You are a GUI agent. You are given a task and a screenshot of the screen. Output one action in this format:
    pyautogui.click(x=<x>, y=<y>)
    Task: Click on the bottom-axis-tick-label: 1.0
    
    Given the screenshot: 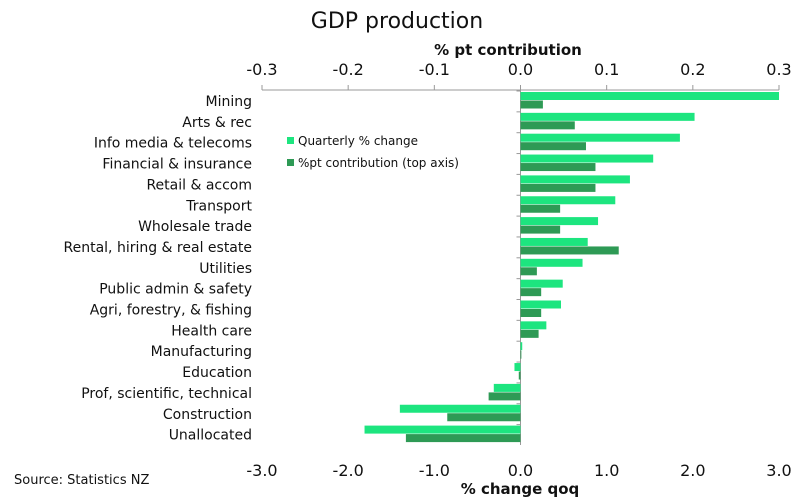 What is the action you would take?
    pyautogui.click(x=606, y=470)
    